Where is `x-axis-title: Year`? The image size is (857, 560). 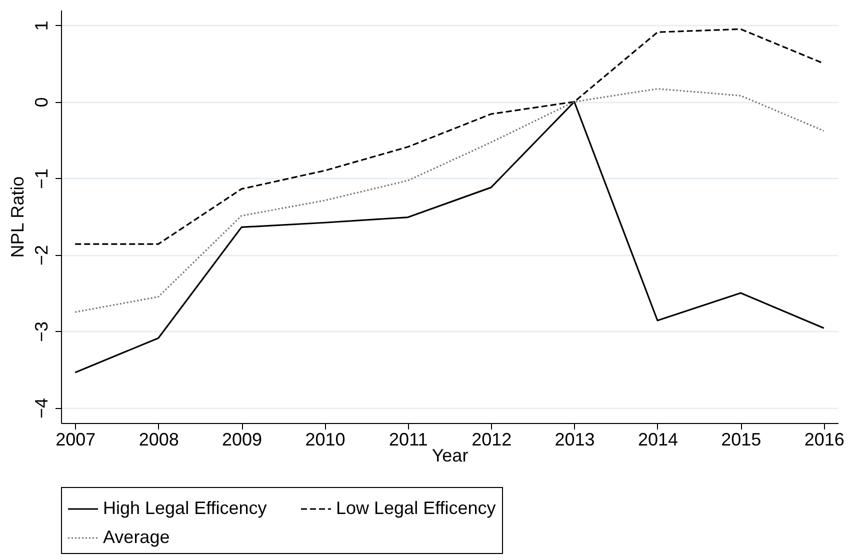
x-axis-title: Year is located at coordinates (450, 456).